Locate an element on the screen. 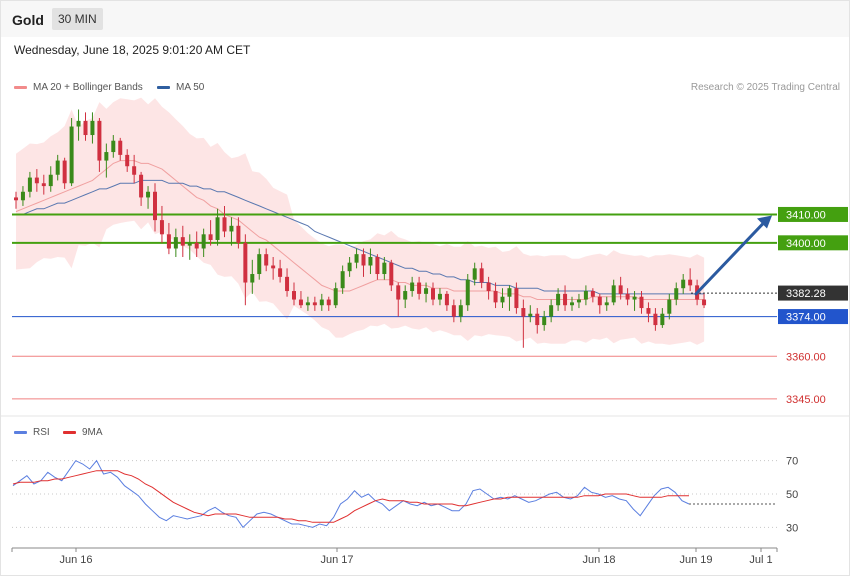  rsi-series-9MA is located at coordinates (350, 496).